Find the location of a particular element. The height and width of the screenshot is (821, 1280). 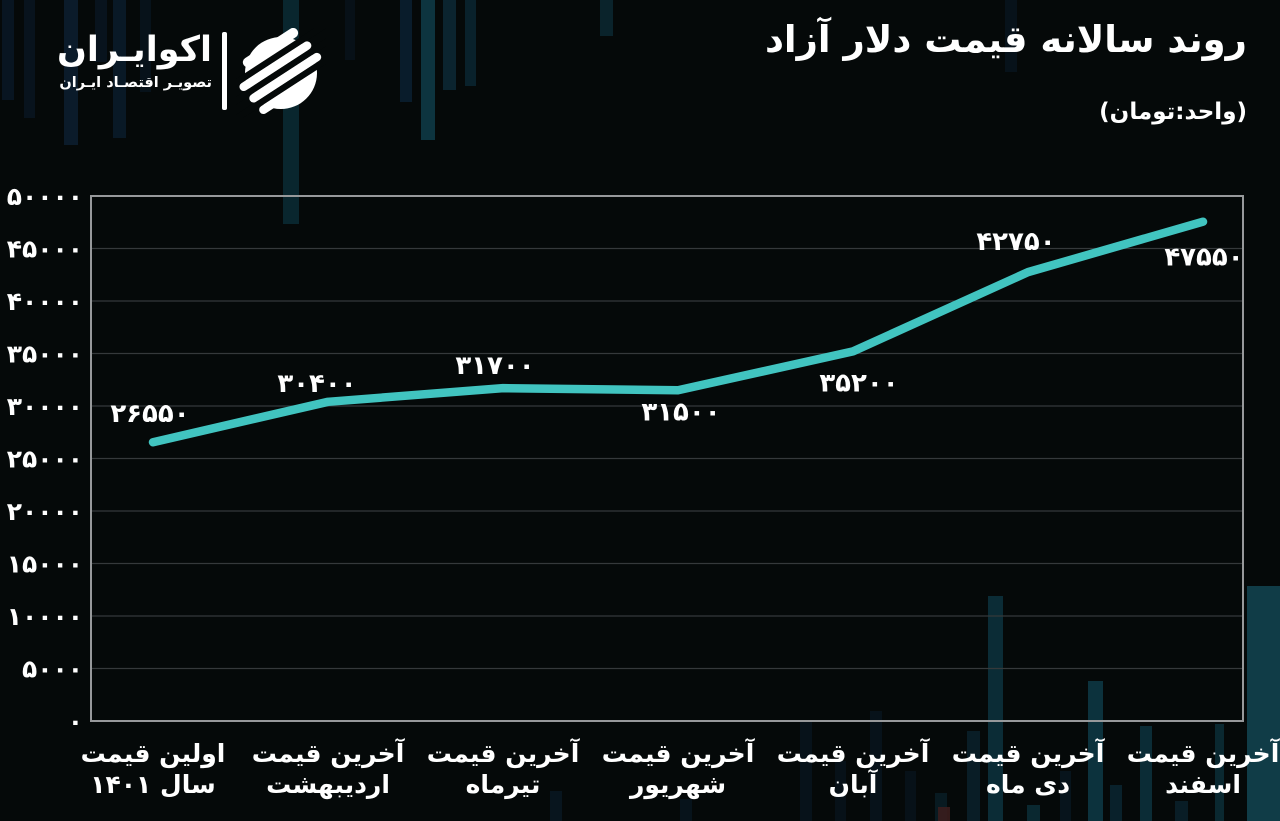

logo-text-block: اکوایـران تصویـر اقتصـاد ایـران is located at coordinates (120, 60).